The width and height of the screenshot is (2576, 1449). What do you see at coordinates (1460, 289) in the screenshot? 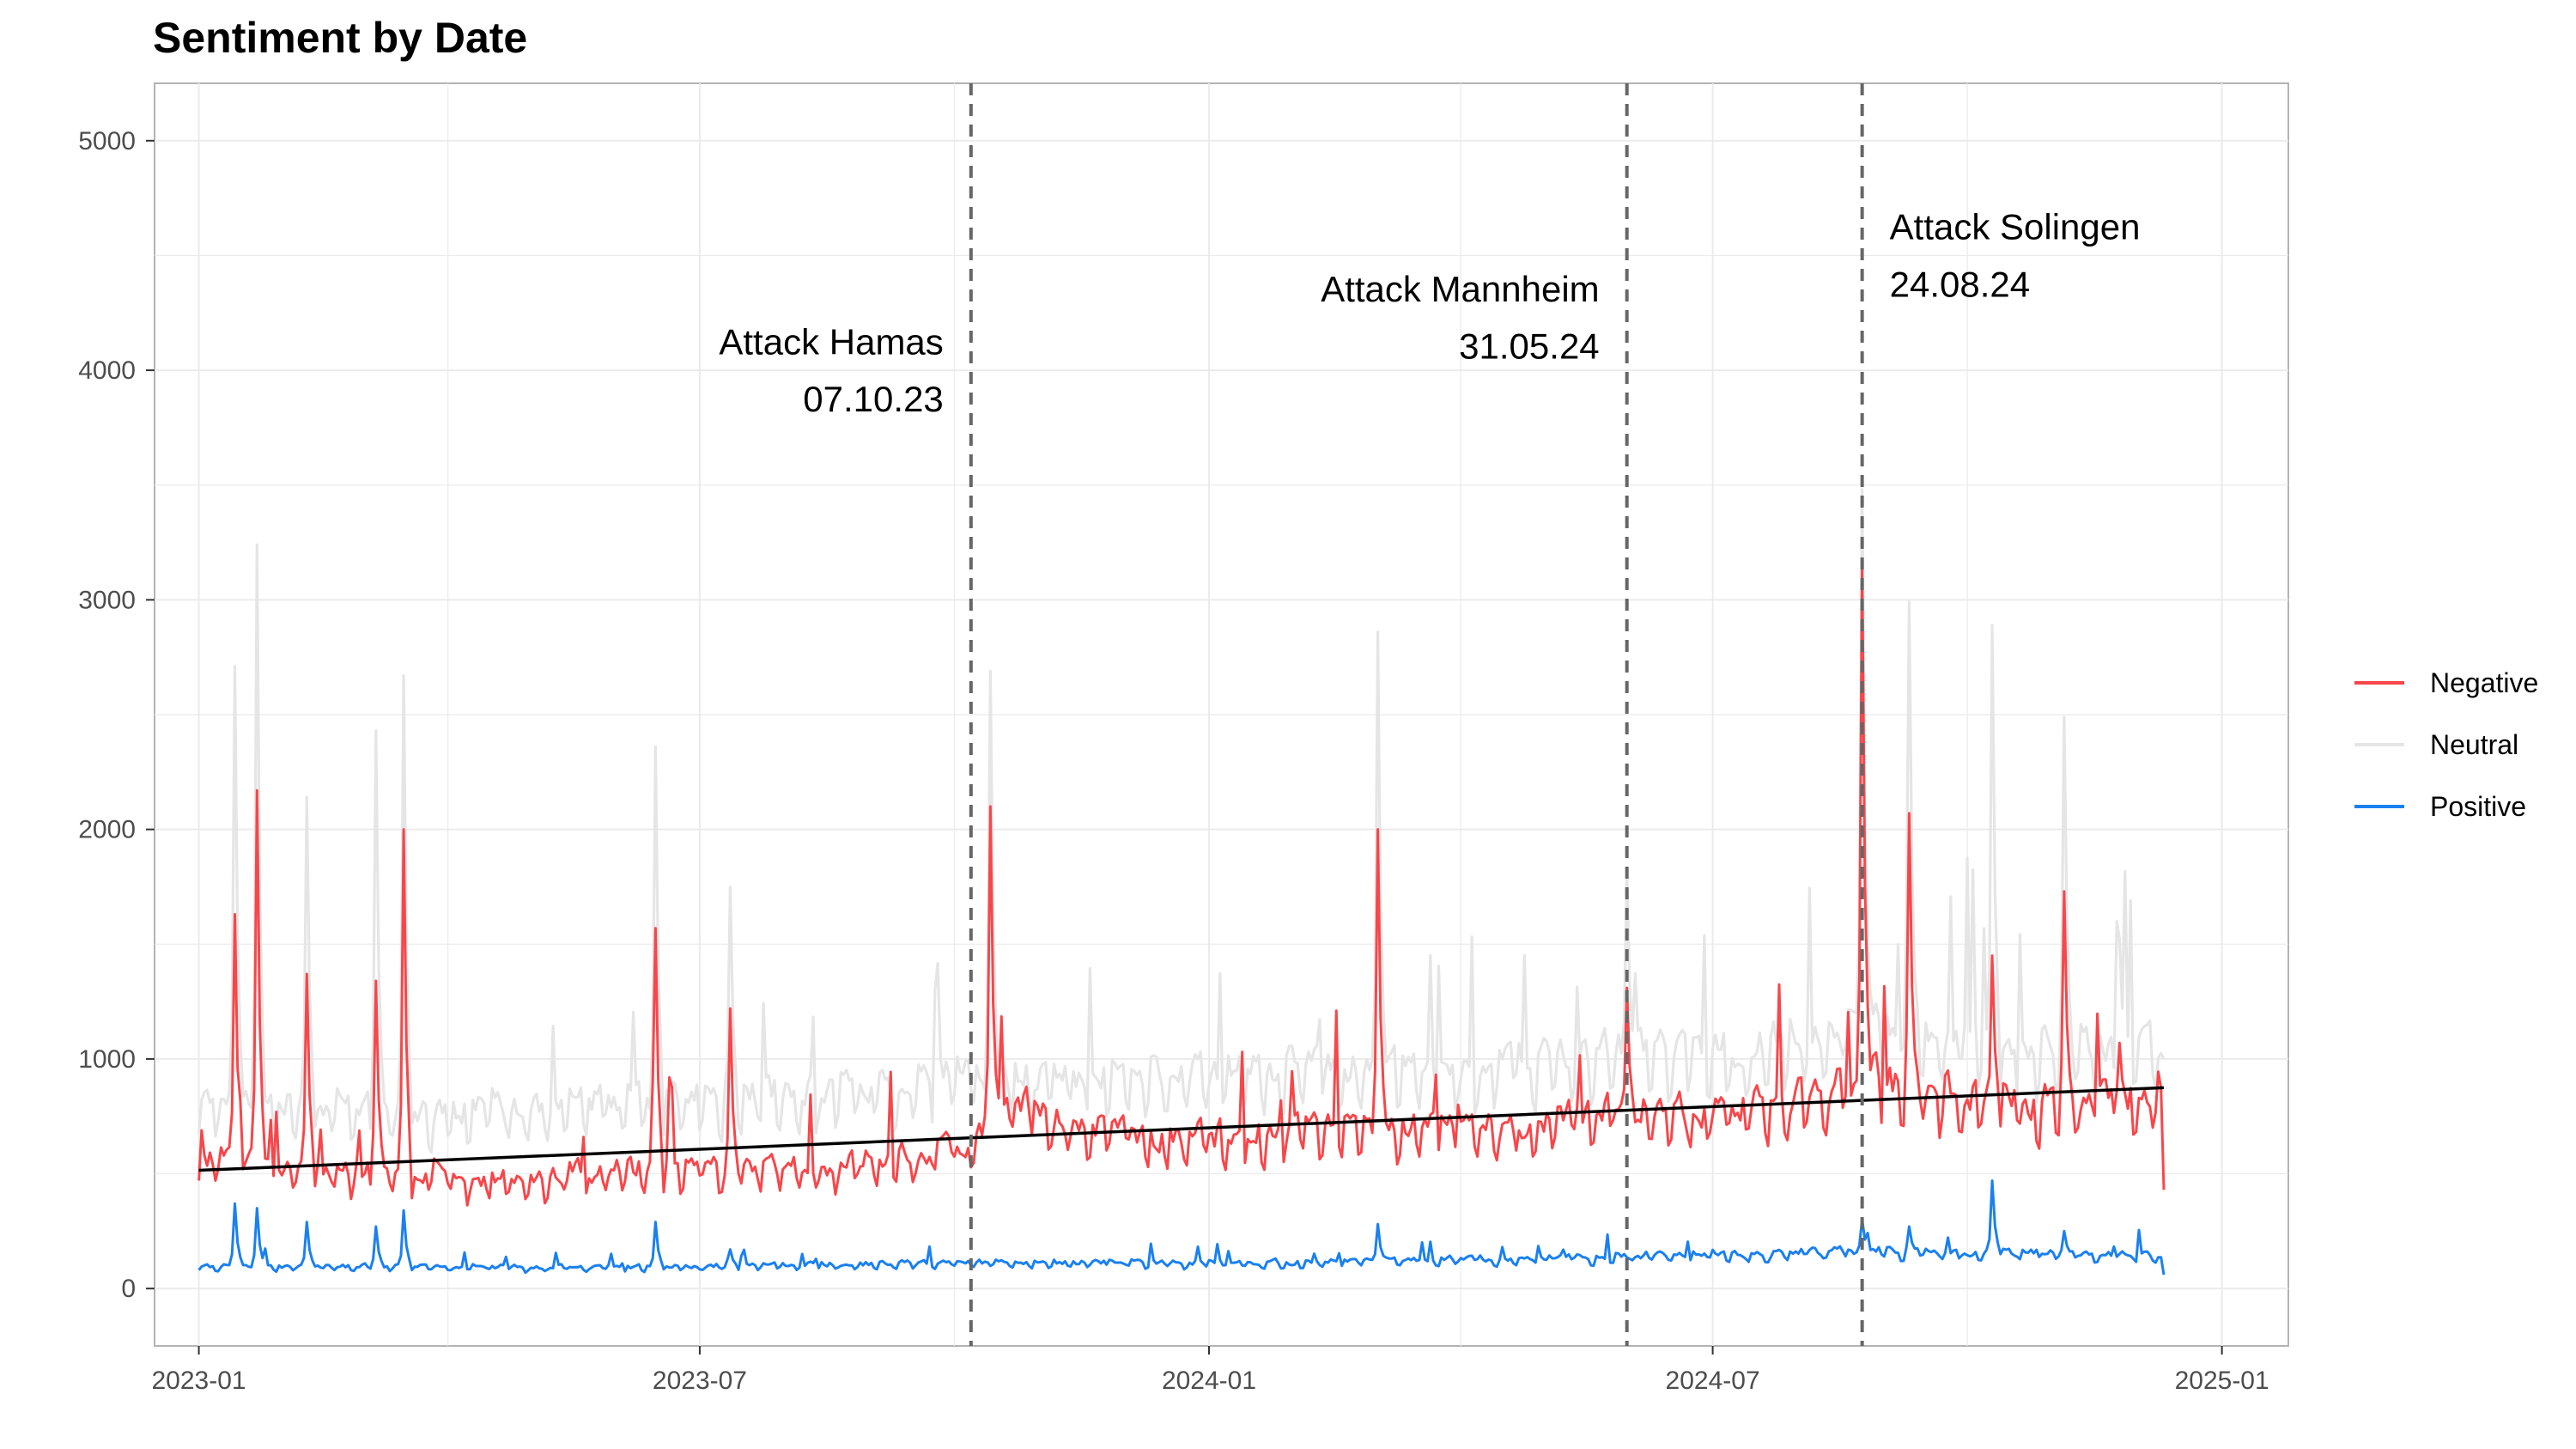
I see `event-label: Attack Mannheim` at bounding box center [1460, 289].